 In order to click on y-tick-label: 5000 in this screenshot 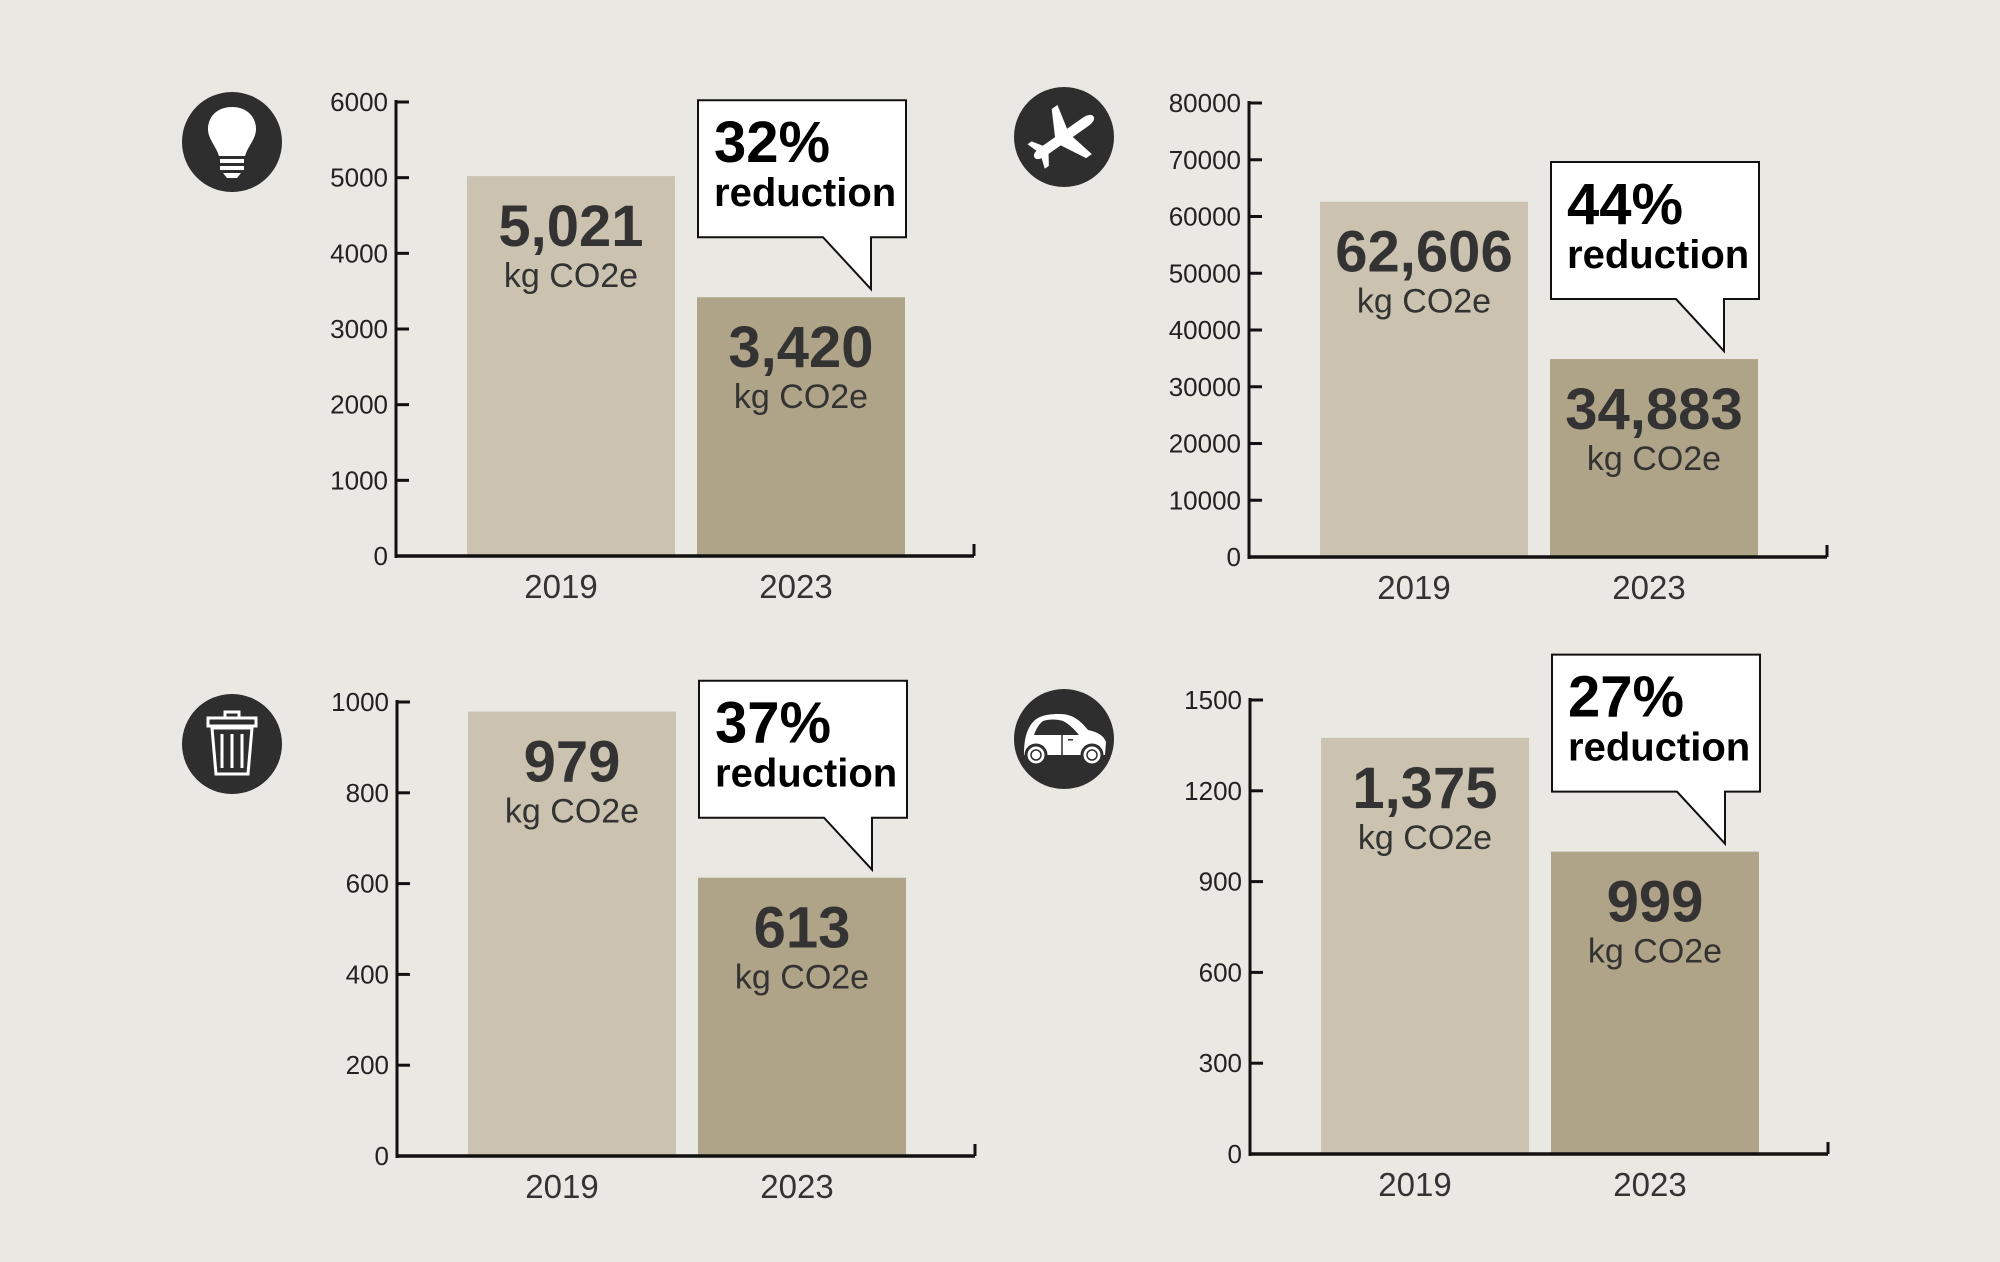, I will do `click(359, 178)`.